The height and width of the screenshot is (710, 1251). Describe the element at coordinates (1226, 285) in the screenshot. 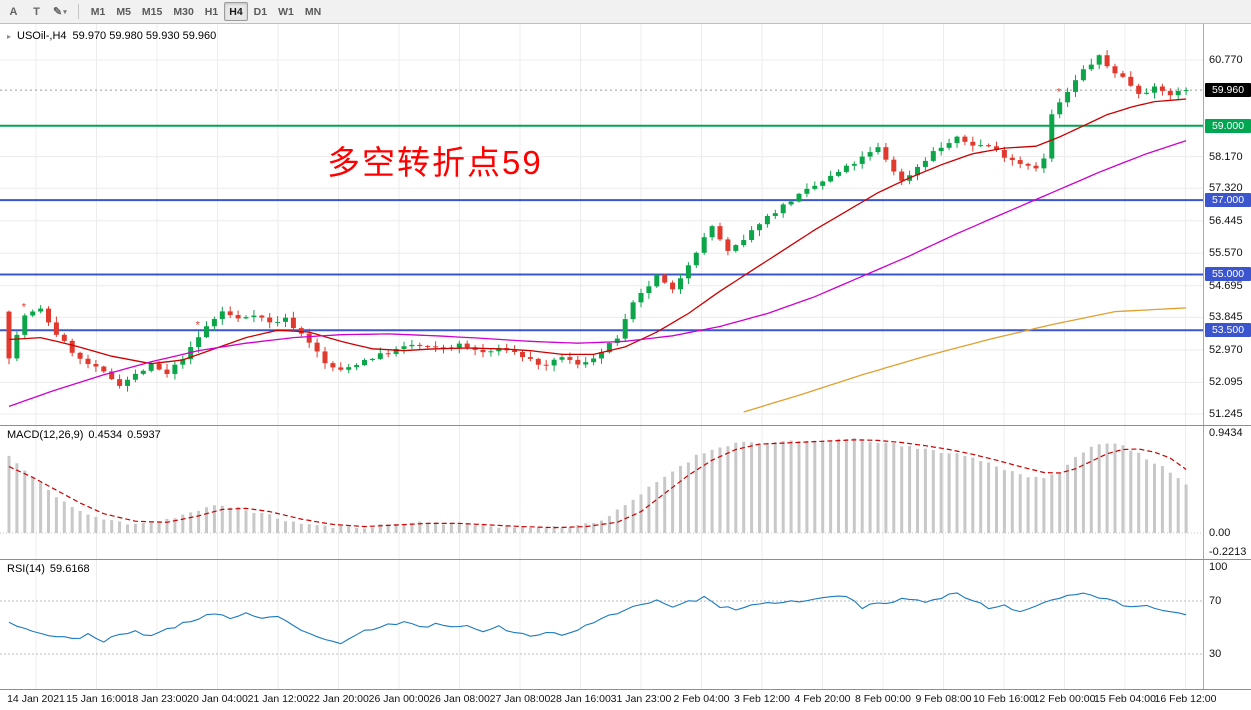

I see `price-tick-label: 54.695` at that location.